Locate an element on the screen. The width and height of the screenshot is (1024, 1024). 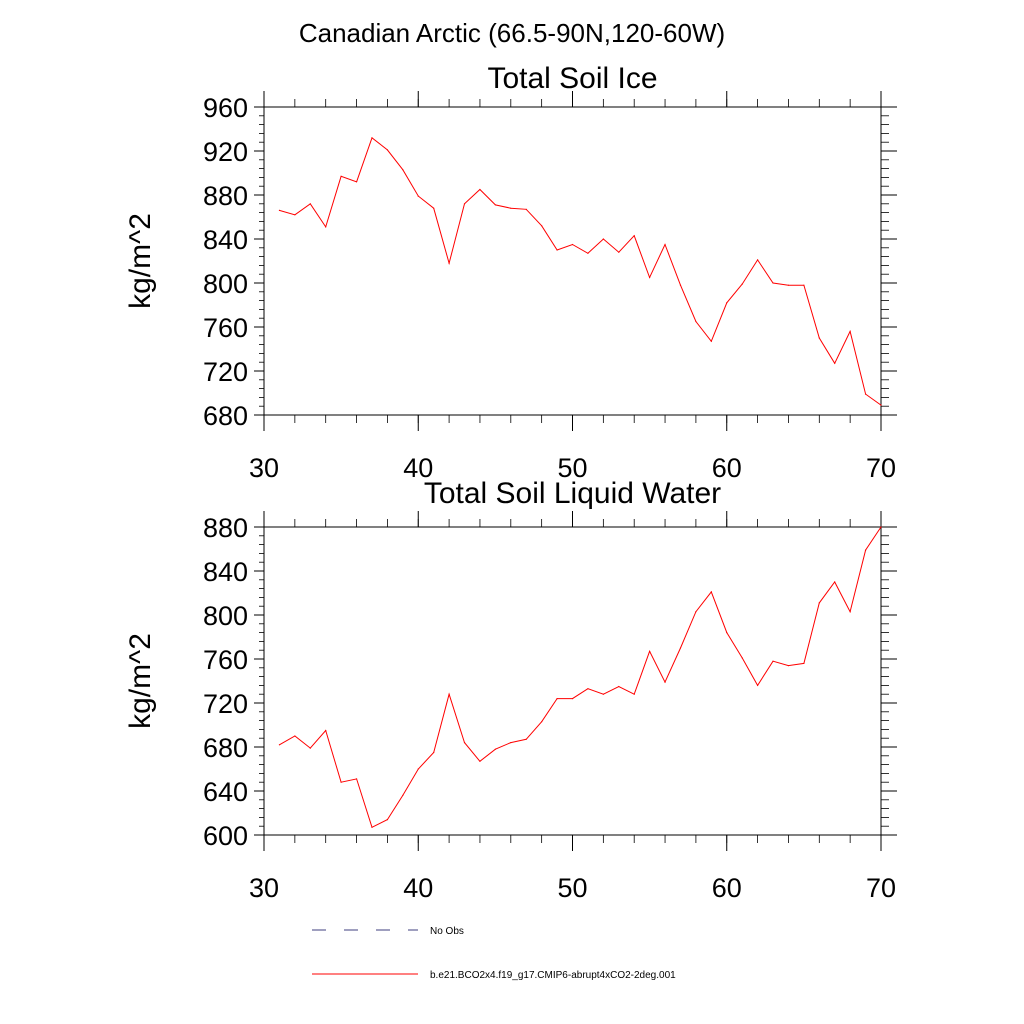
y-axis-label: kg/m^2 is located at coordinates (140, 681).